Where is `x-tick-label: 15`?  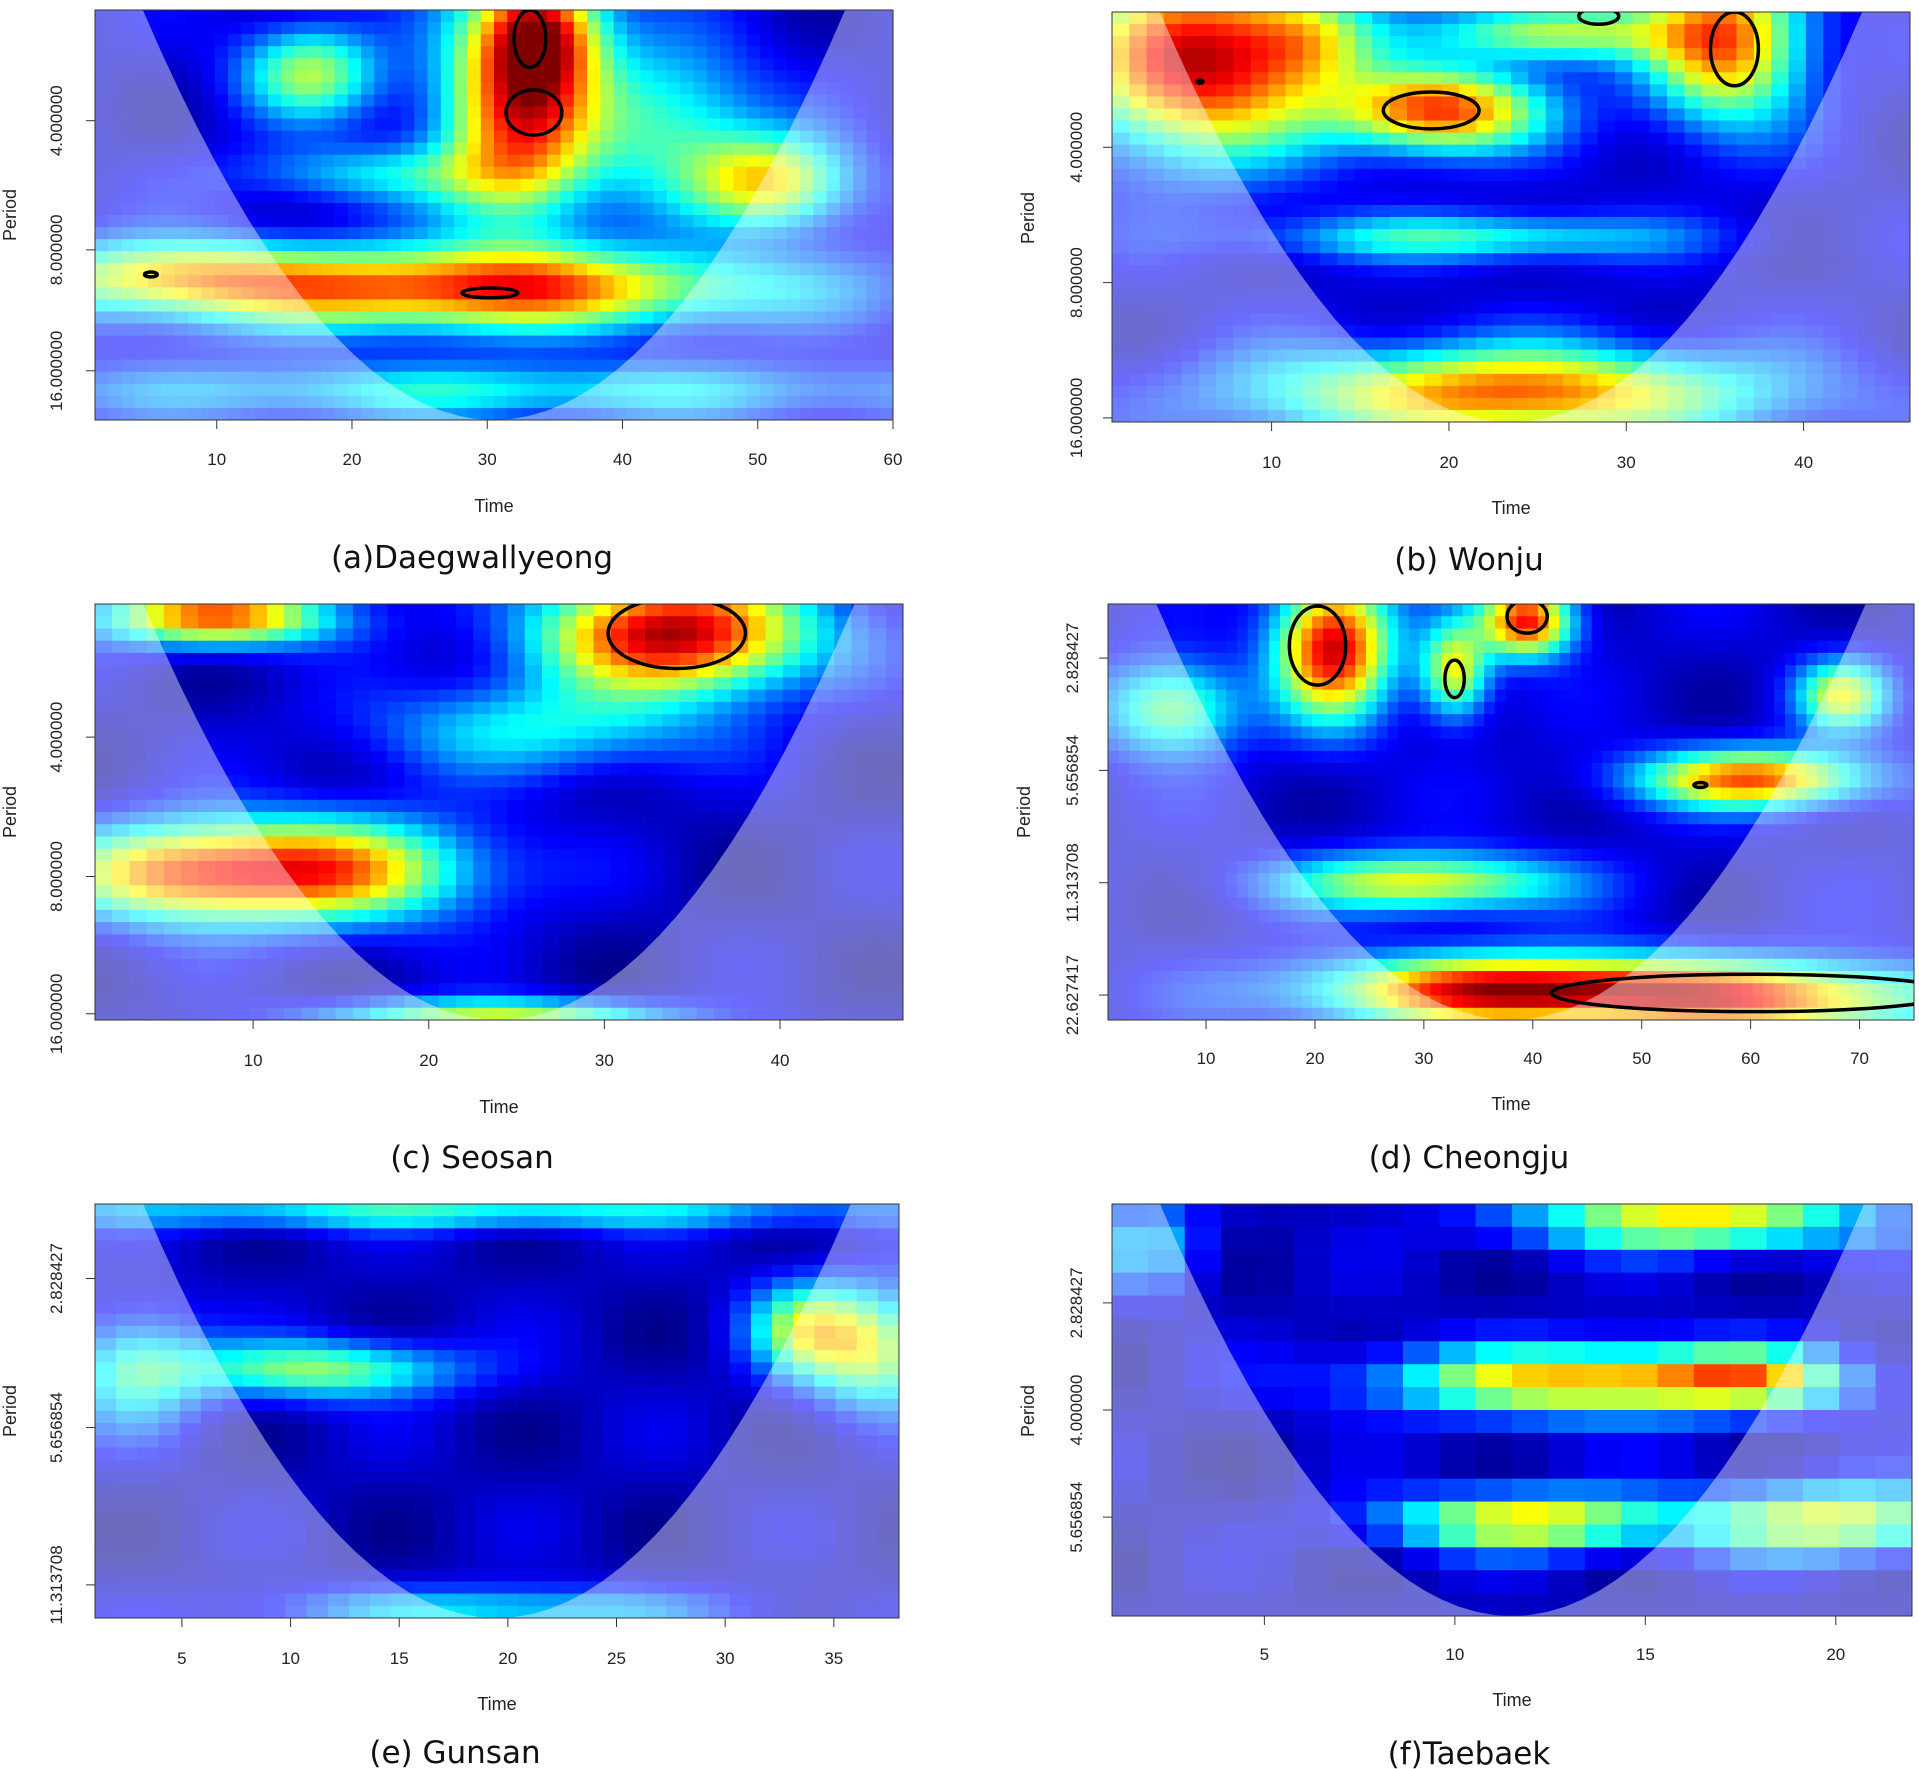 x-tick-label: 15 is located at coordinates (1645, 1654).